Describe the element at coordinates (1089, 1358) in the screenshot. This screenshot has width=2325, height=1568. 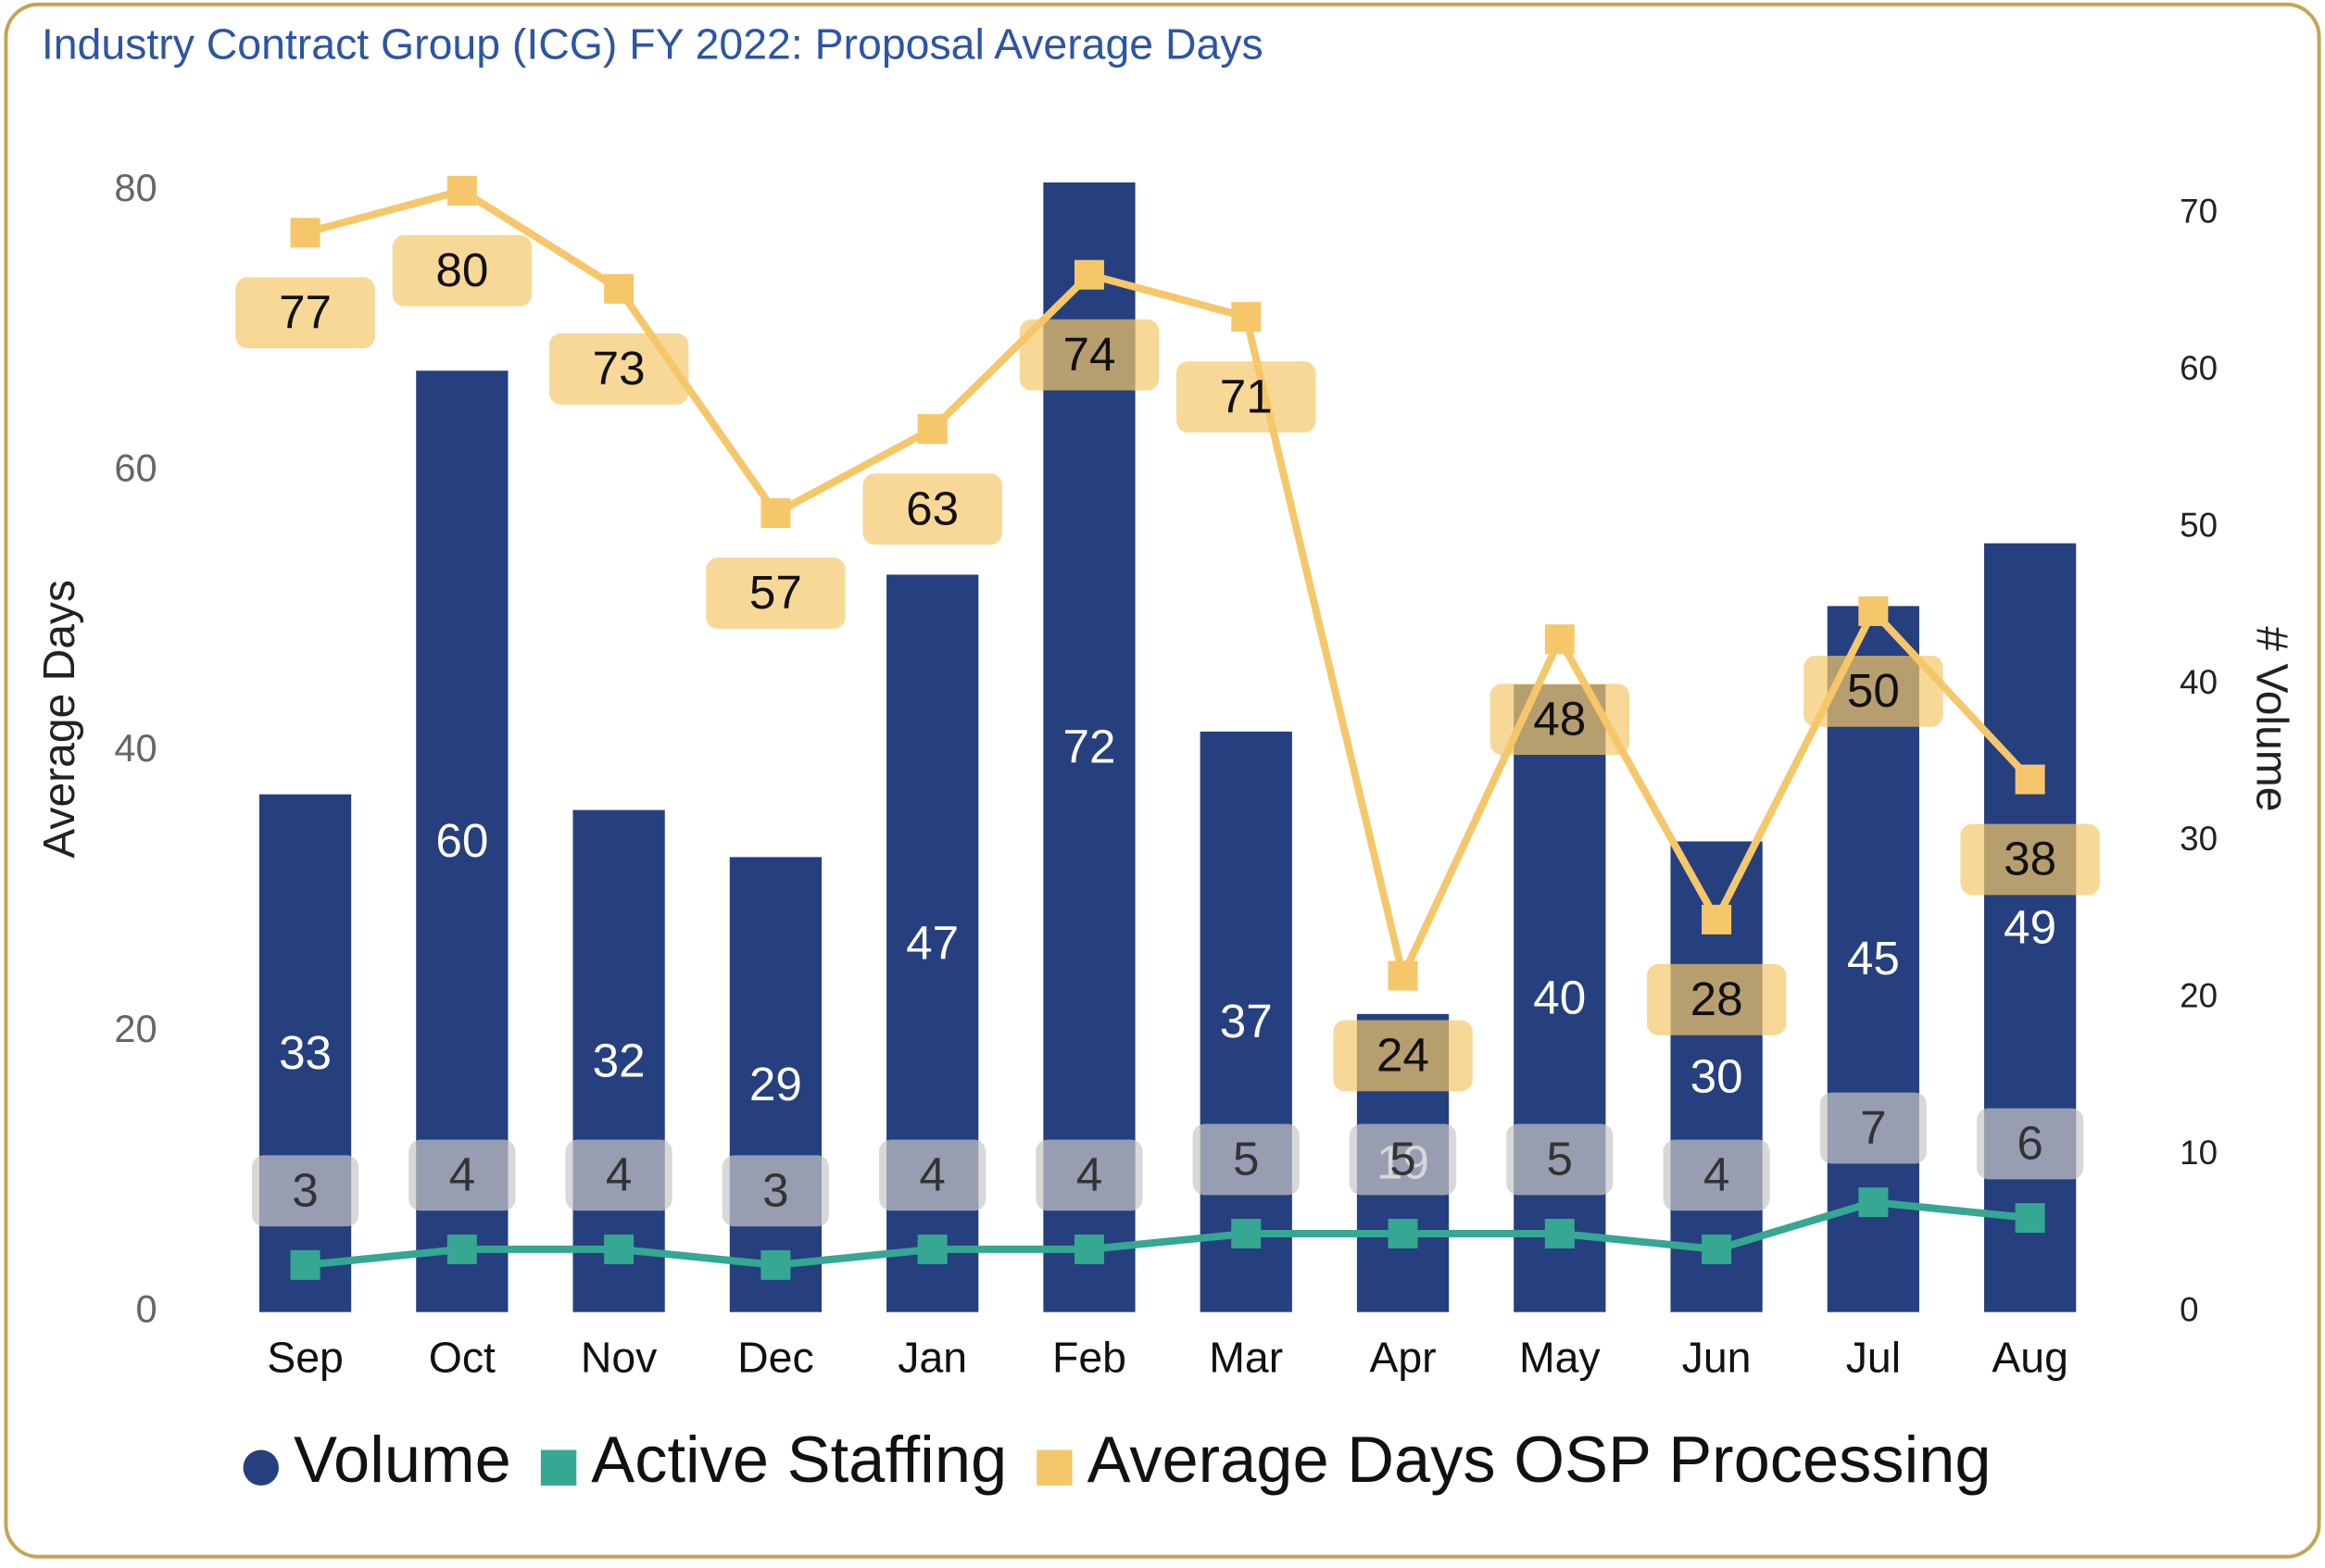
I see `x-tick-label: Feb` at that location.